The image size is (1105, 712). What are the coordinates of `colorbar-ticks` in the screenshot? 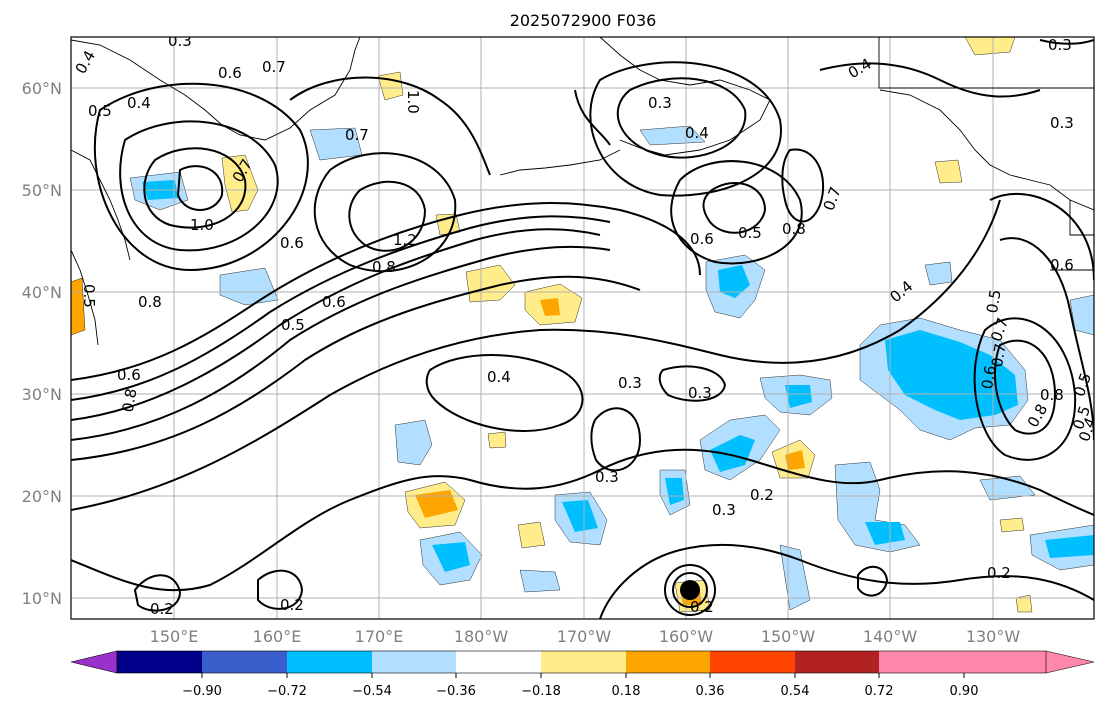 It's located at (583, 675).